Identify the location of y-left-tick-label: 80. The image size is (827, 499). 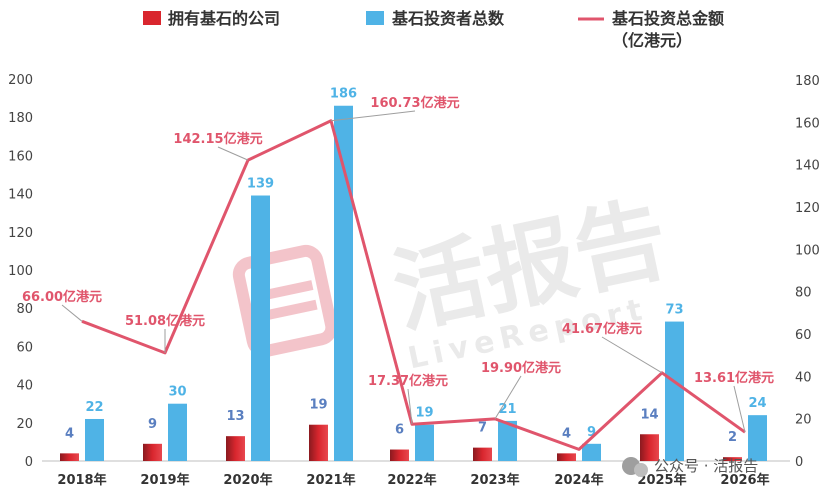
(24, 309).